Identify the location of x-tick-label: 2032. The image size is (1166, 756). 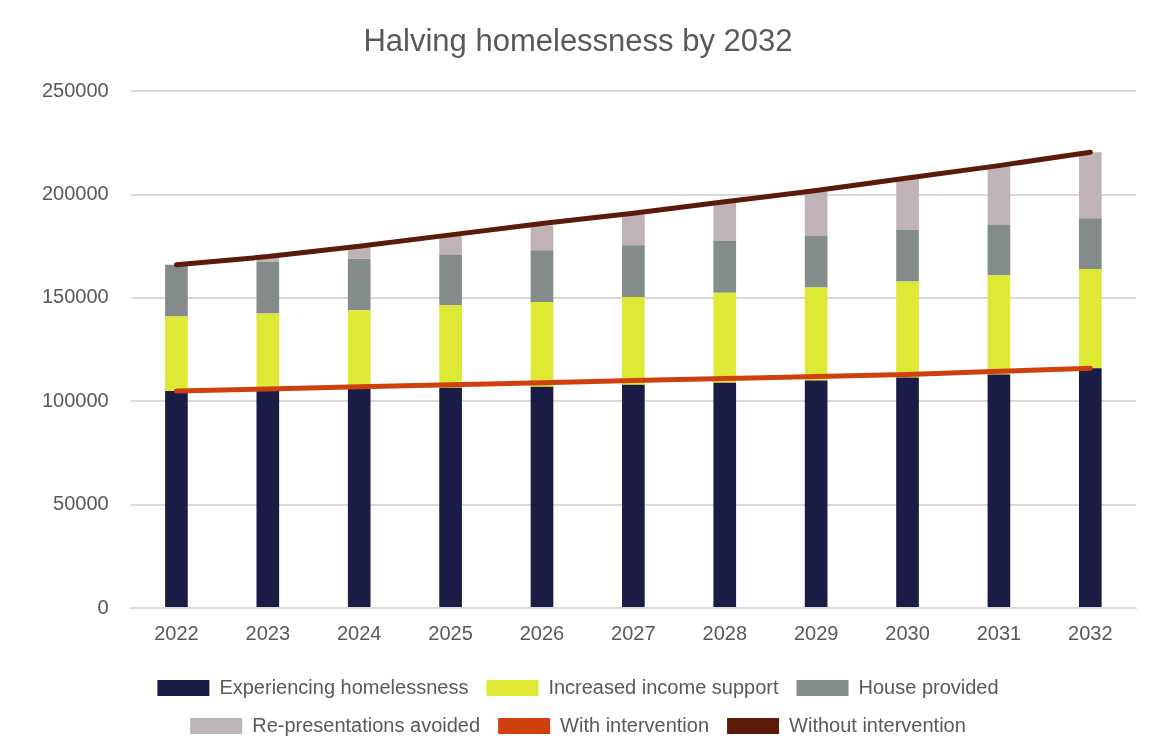
(1090, 632).